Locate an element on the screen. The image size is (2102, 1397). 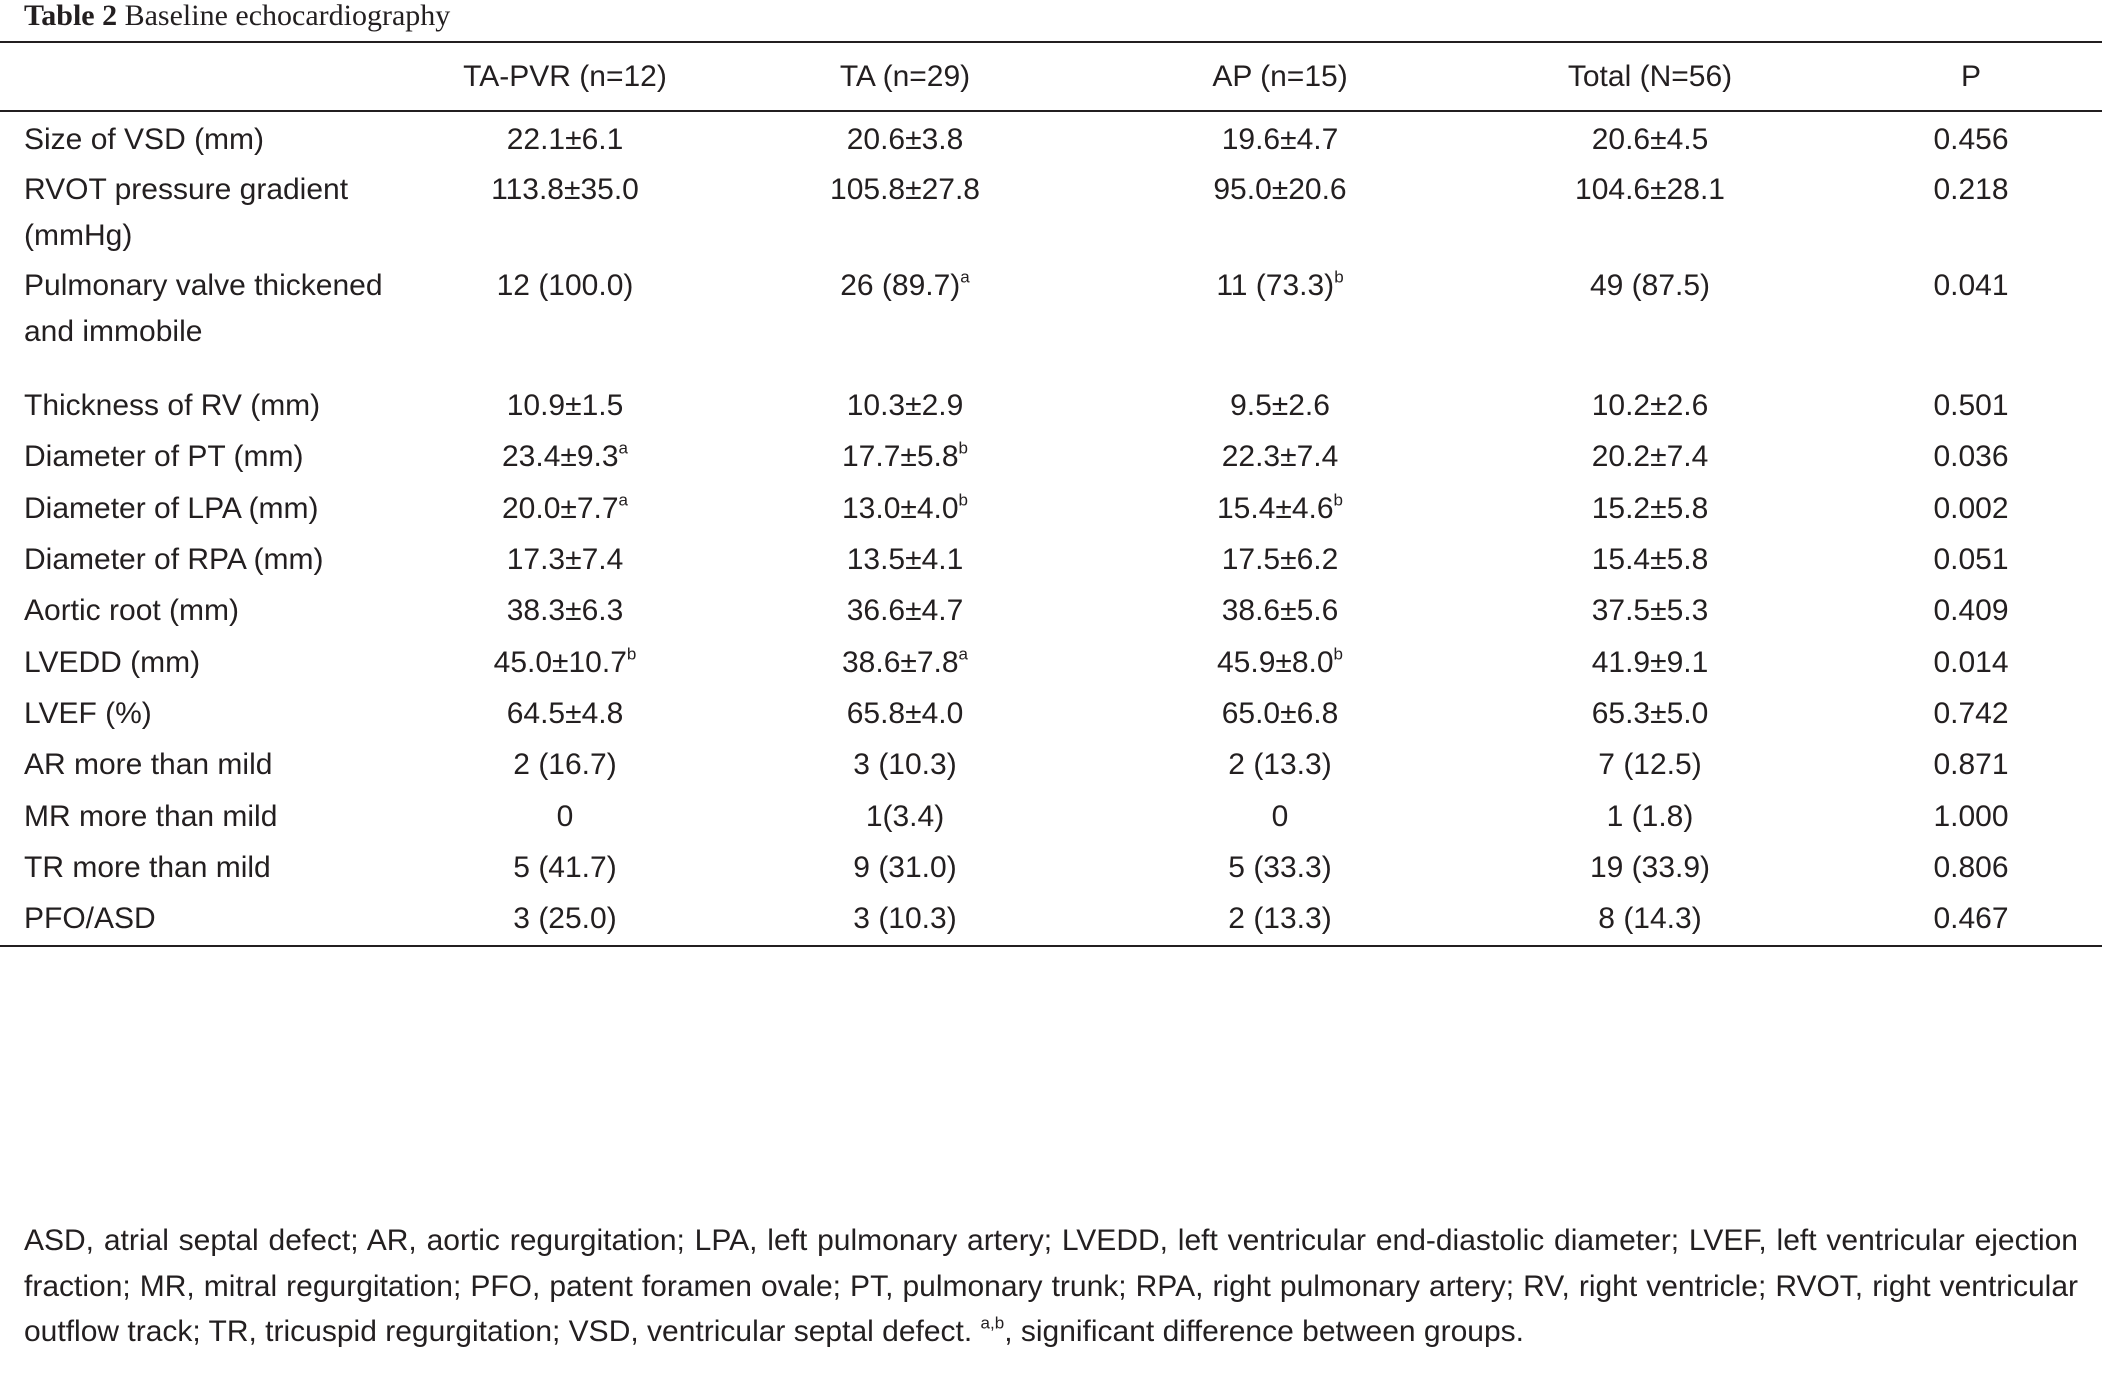
cell-value: 0.051 is located at coordinates (1971, 559).